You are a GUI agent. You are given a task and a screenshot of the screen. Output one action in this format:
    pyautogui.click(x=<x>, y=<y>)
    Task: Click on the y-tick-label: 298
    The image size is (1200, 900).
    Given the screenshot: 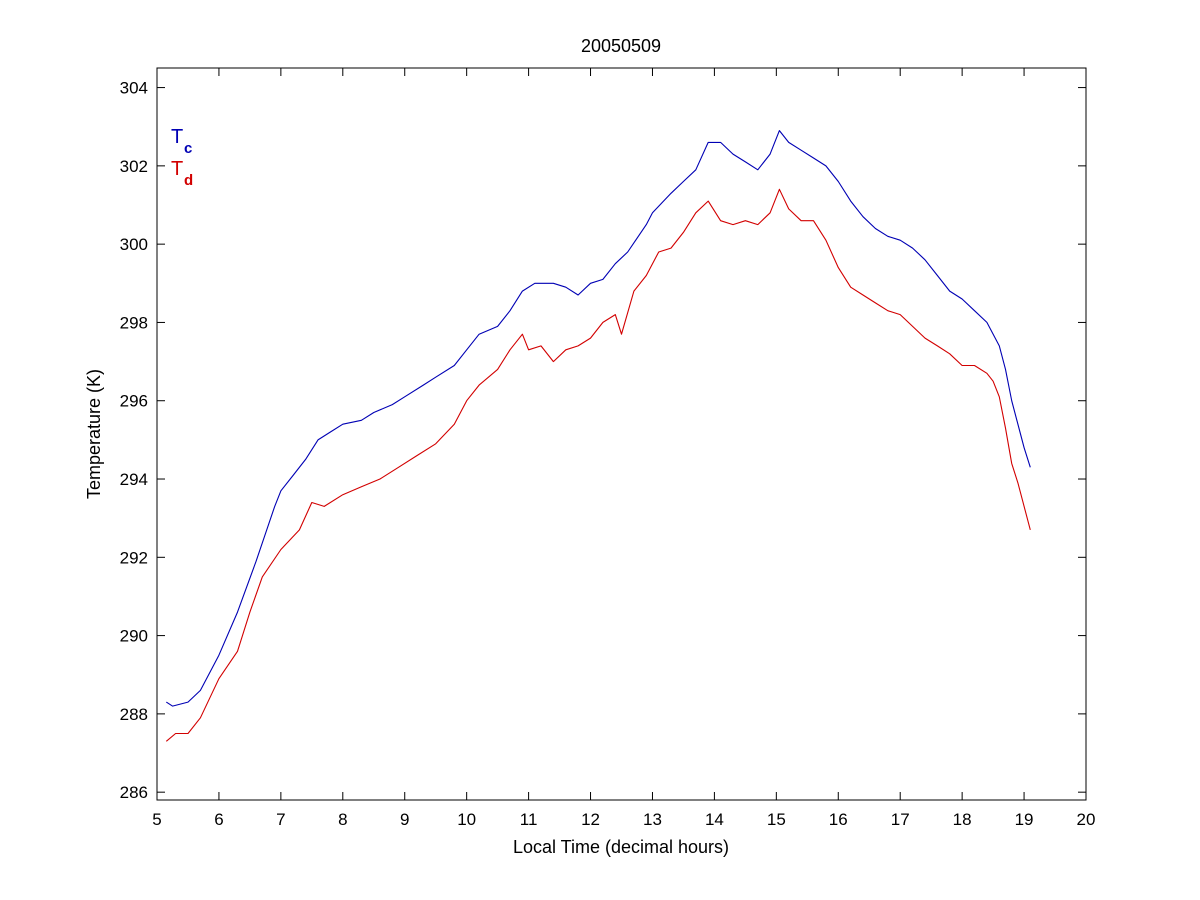 What is the action you would take?
    pyautogui.click(x=134, y=322)
    